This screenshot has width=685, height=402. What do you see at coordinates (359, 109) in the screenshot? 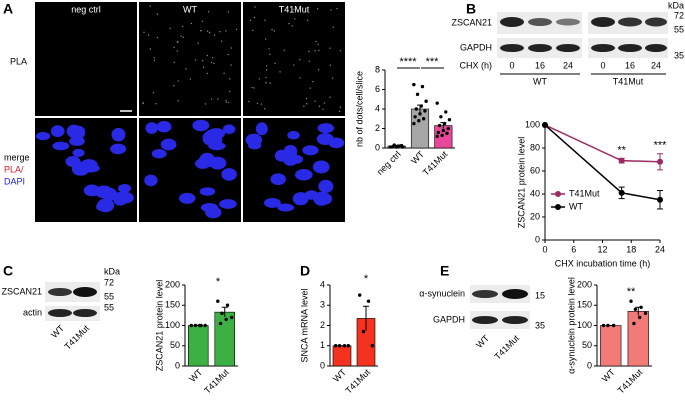
I see `y-axis-label: nb of dots/cell/slice` at bounding box center [359, 109].